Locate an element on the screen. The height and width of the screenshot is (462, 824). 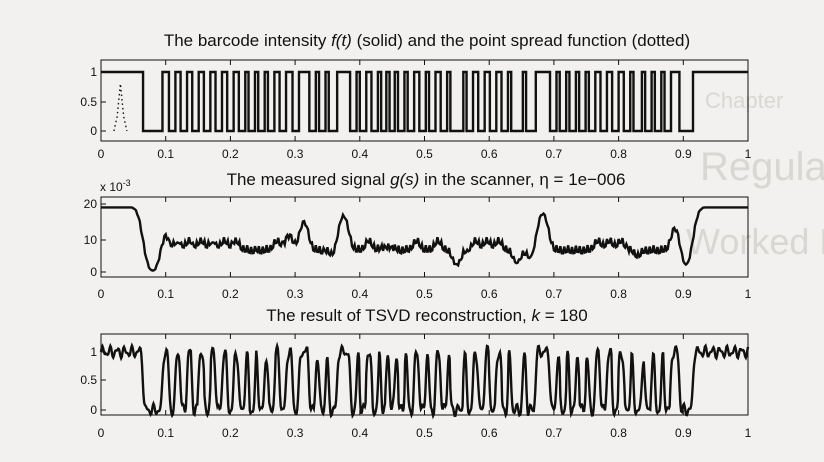
panel-3-y-labels: 00.51 is located at coordinates (88, 381).